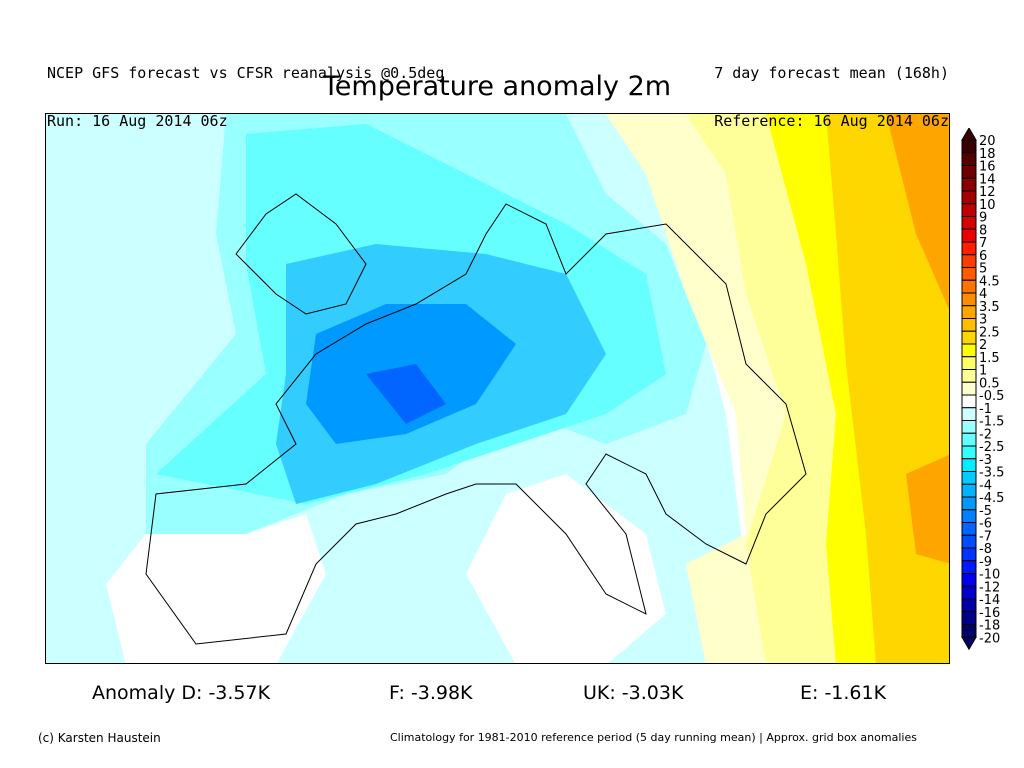  I want to click on colorbar-tick-label: -12, so click(989, 587).